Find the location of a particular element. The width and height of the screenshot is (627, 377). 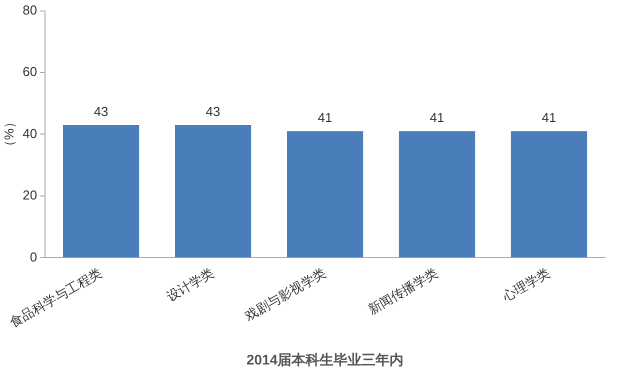

y-tick-label: 80 is located at coordinates (30, 10).